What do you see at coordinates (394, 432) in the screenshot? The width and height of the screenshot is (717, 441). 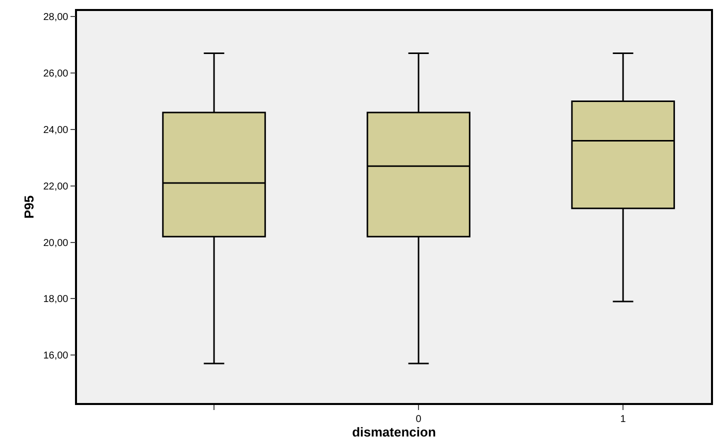 I see `x-axis-title: dismatencion` at bounding box center [394, 432].